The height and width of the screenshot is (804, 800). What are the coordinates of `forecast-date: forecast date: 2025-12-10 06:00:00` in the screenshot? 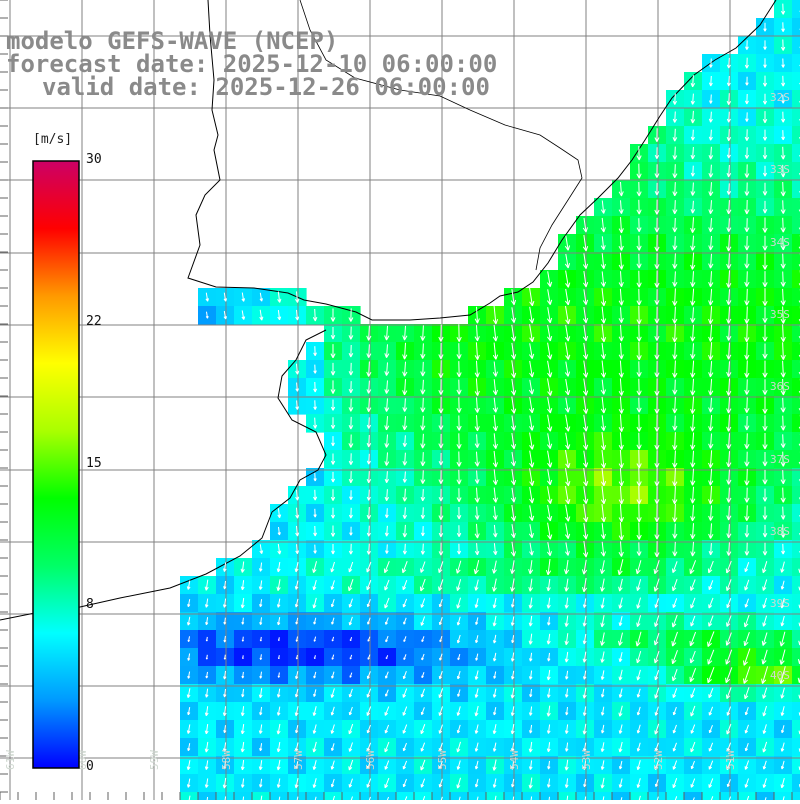 It's located at (251, 64).